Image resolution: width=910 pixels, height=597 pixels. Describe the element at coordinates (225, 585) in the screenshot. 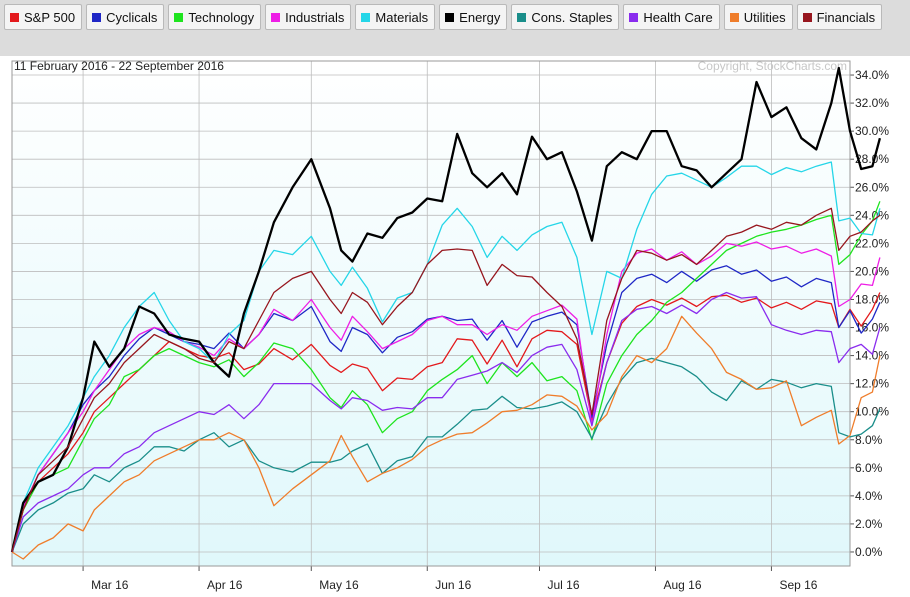

I see `x-tick-label: Apr 16` at that location.